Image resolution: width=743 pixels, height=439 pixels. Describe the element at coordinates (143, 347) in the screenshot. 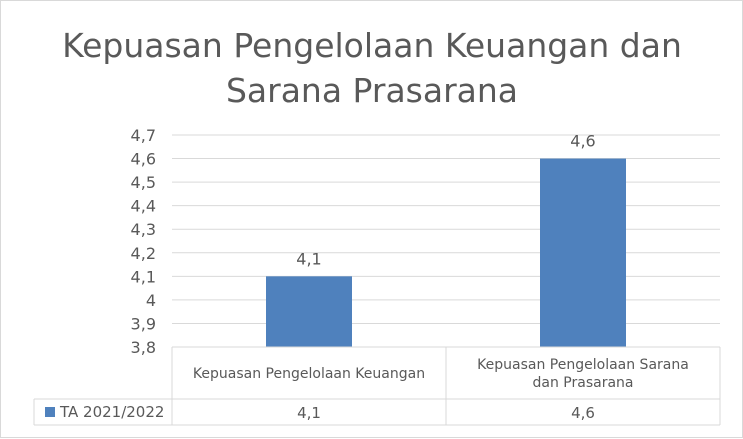

I see `y-tick-label: 3,8` at that location.